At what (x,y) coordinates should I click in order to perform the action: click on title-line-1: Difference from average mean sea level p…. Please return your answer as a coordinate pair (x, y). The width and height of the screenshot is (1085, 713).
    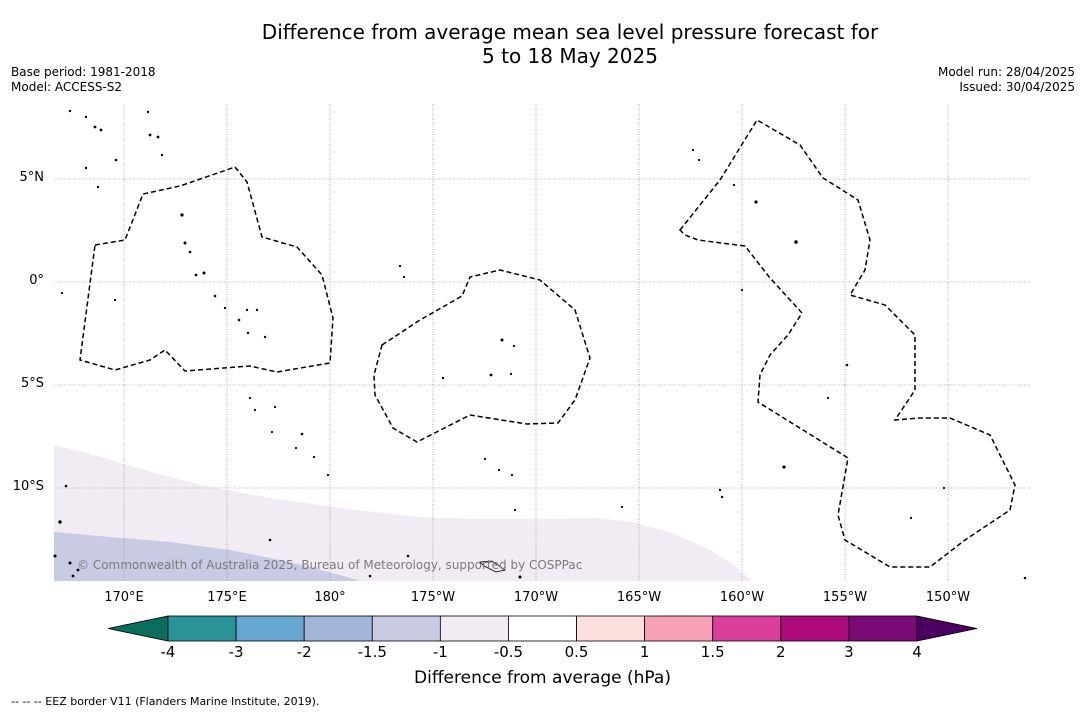
    Looking at the image, I should click on (570, 32).